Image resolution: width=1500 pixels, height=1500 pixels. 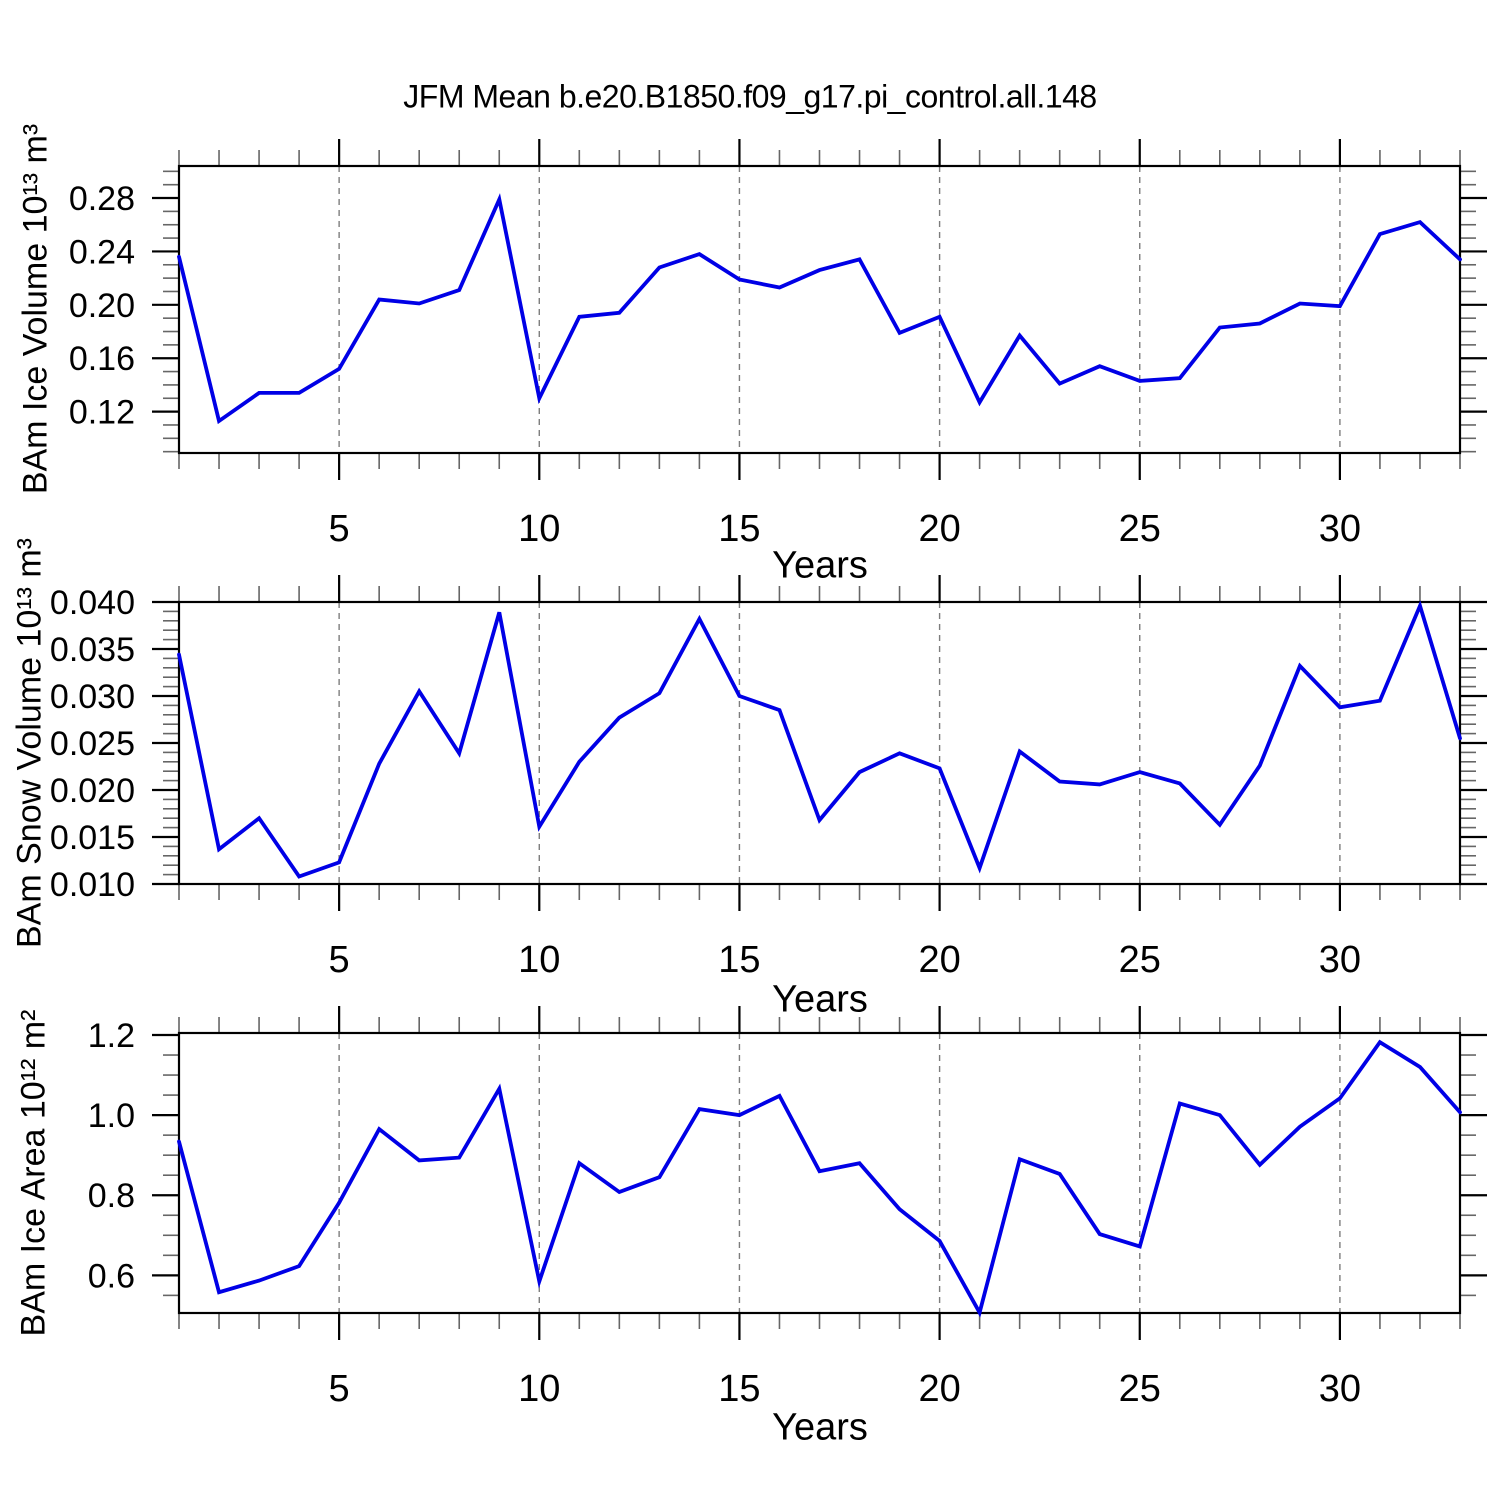 What do you see at coordinates (35, 309) in the screenshot?
I see `y-axis-title-ice-volume: BAm Ice Volume 10¹³ m³` at bounding box center [35, 309].